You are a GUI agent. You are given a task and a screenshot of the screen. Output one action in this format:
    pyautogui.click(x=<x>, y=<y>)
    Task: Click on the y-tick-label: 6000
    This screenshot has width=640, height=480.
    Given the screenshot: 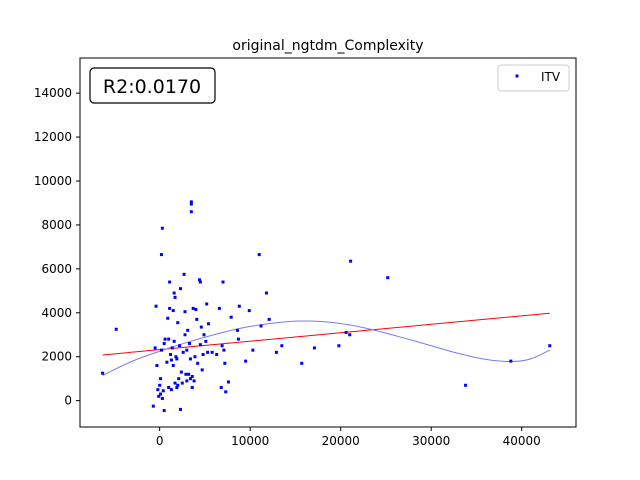 What is the action you would take?
    pyautogui.click(x=56, y=269)
    